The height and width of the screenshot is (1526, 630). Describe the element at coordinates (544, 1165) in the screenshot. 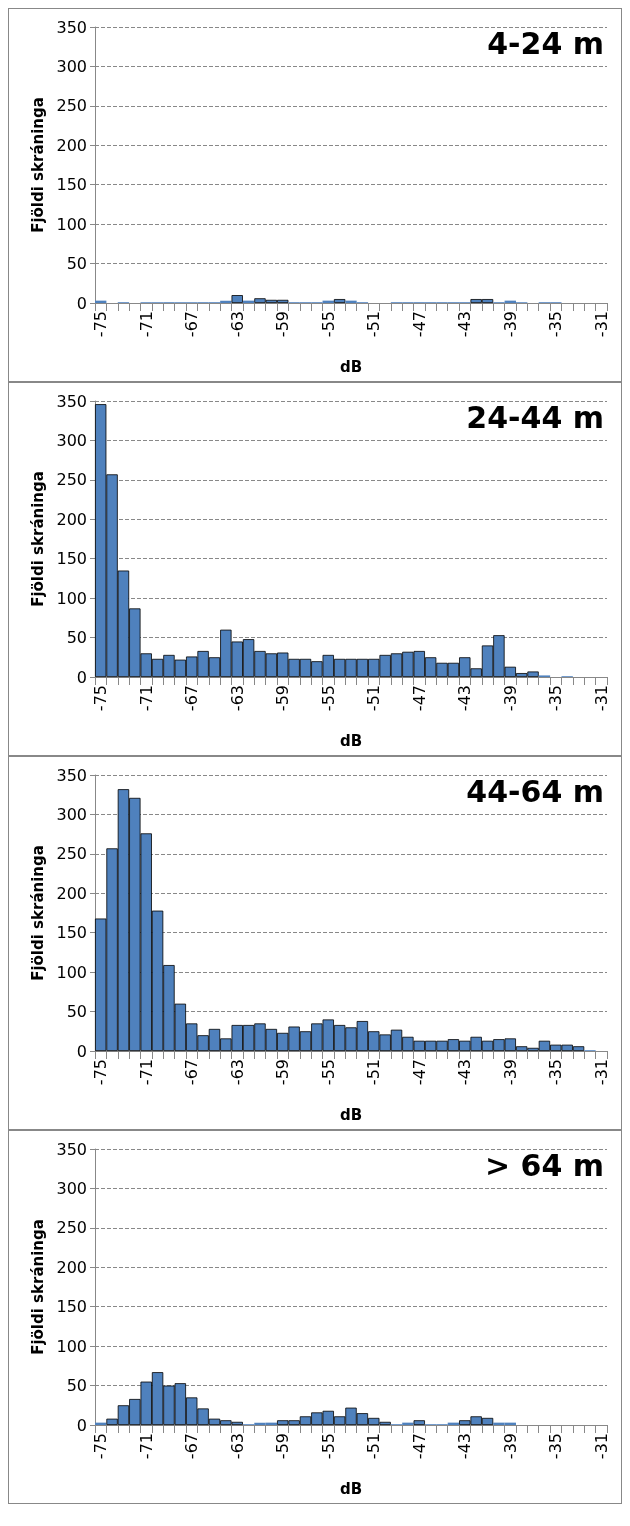

I see `chart-title: > 64 m` at that location.